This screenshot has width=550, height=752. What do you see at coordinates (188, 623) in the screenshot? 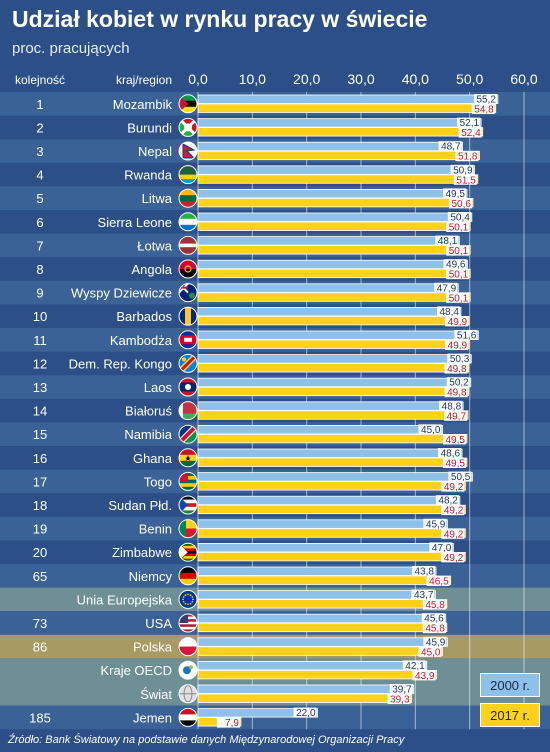
I see `usa-flag-icon` at bounding box center [188, 623].